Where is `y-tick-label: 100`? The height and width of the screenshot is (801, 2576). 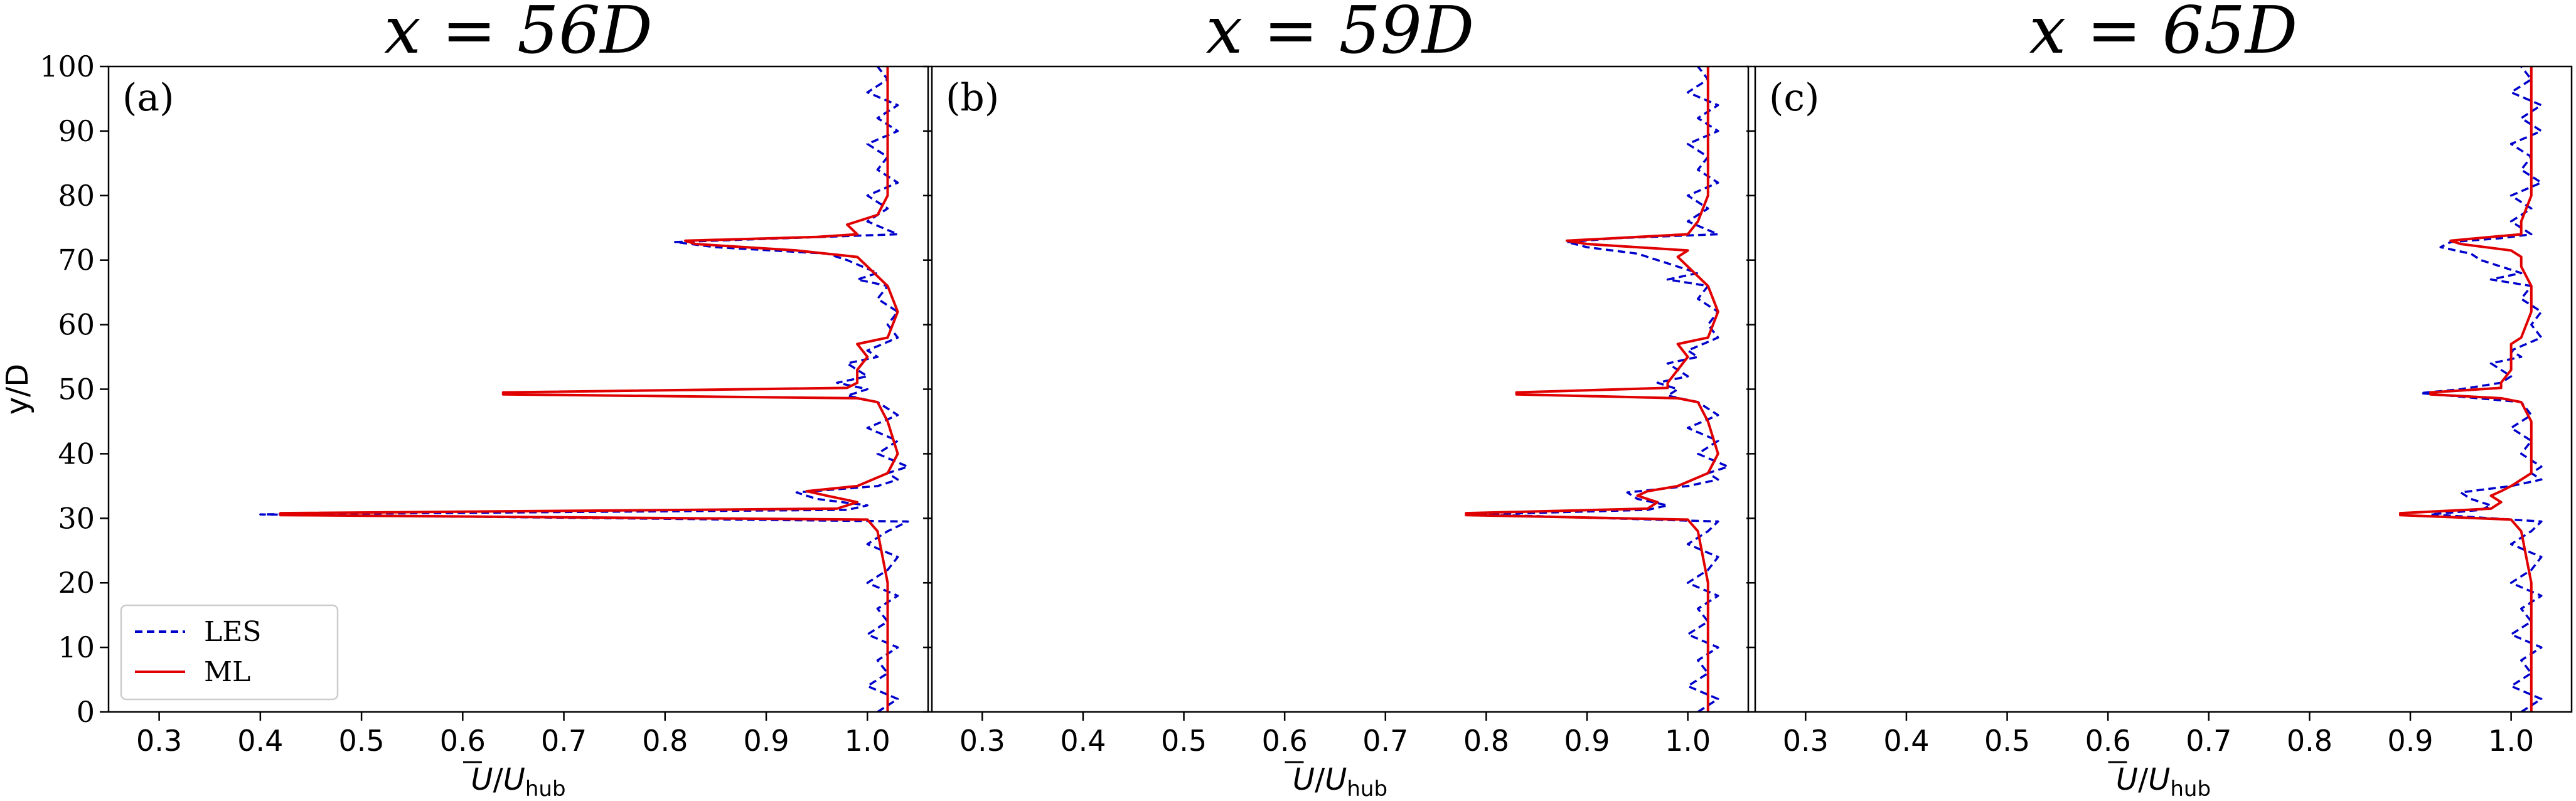 y-tick-label: 100 is located at coordinates (67, 66).